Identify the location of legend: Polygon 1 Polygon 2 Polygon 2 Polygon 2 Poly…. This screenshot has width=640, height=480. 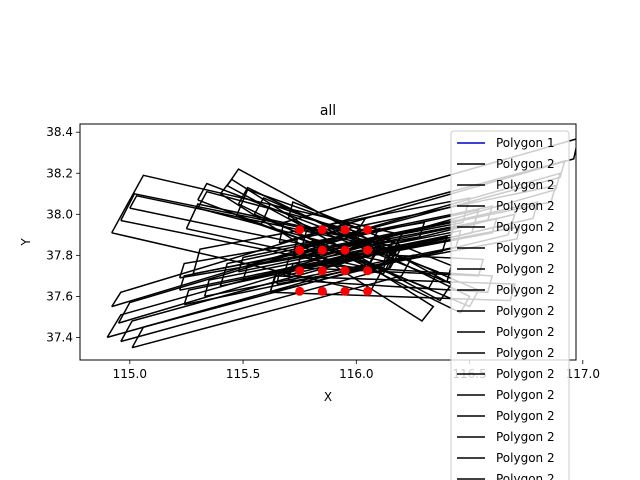
(510, 305).